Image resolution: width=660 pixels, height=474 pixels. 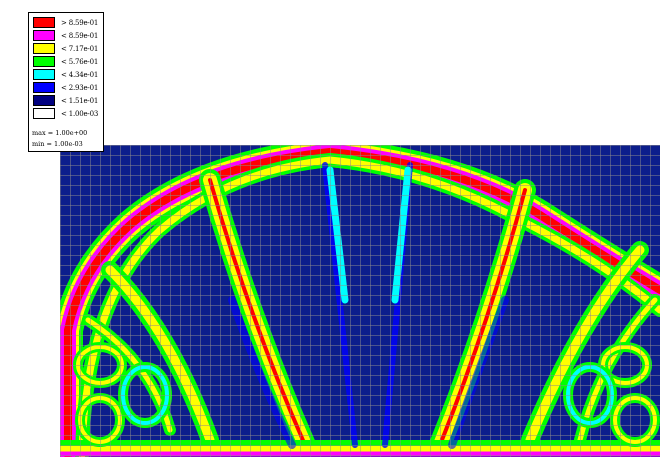 What do you see at coordinates (60, 133) in the screenshot?
I see `legend-max-label: max = 1.00e+00` at bounding box center [60, 133].